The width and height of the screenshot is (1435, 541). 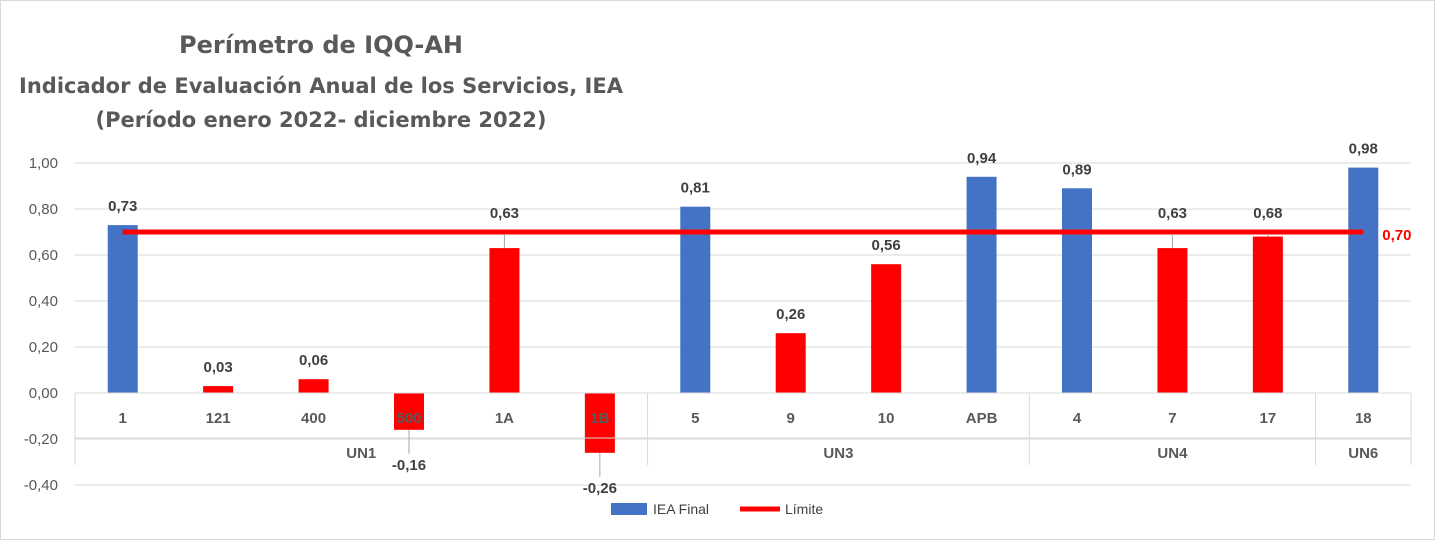 What do you see at coordinates (41, 485) in the screenshot?
I see `y-tick-label: -0,40` at bounding box center [41, 485].